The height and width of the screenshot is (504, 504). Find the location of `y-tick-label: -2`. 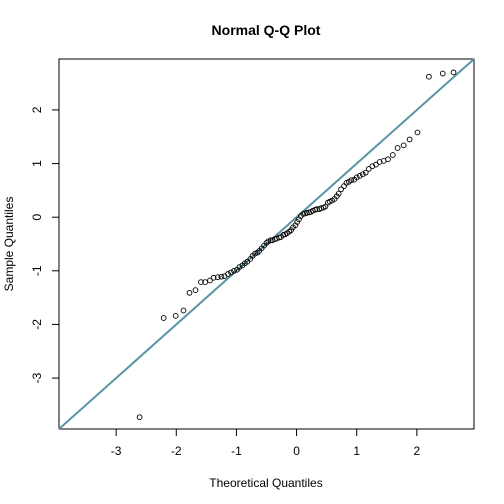

y-tick-label: -2 is located at coordinates (37, 324).